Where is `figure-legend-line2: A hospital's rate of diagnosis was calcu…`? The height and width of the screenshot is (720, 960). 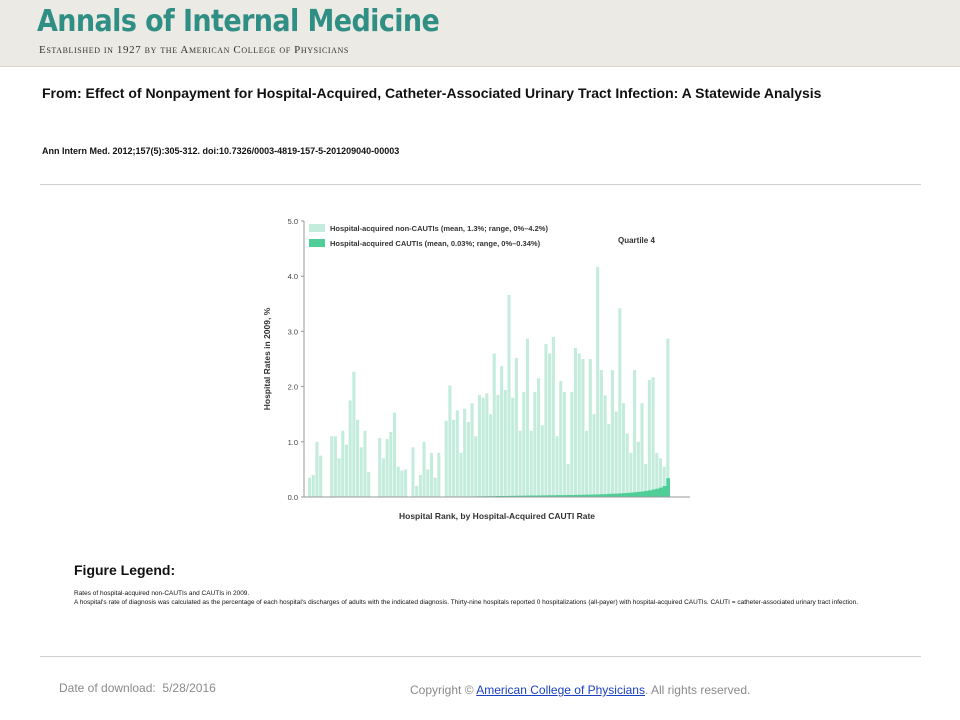
figure-legend-line2: A hospital's rate of diagnosis was calcu… is located at coordinates (466, 602).